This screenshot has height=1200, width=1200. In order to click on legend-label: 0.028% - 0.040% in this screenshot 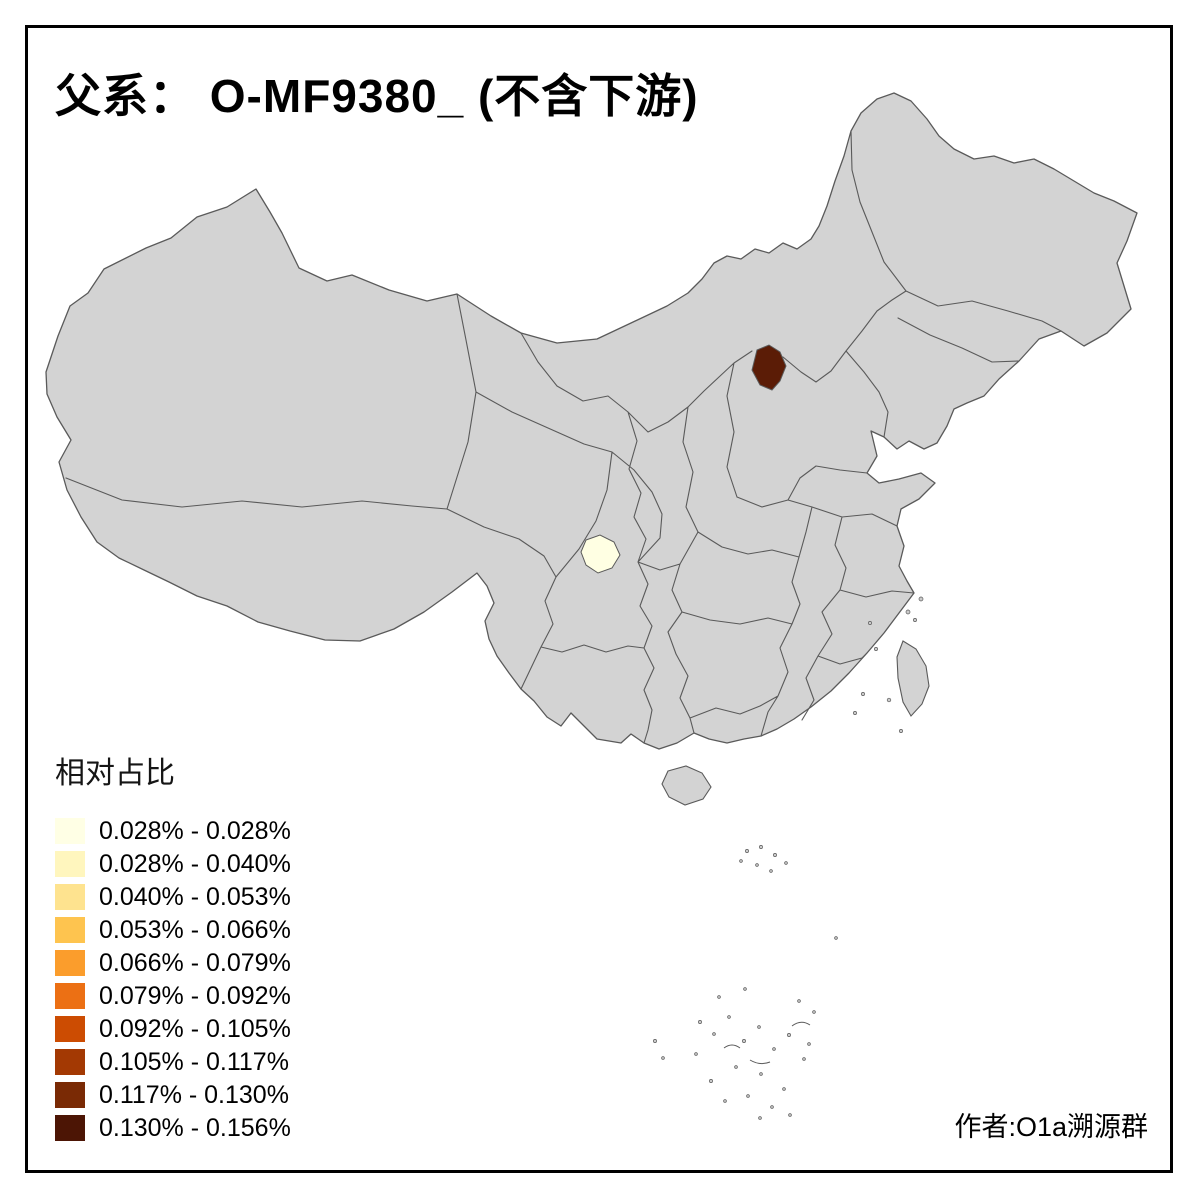, I will do `click(195, 864)`.